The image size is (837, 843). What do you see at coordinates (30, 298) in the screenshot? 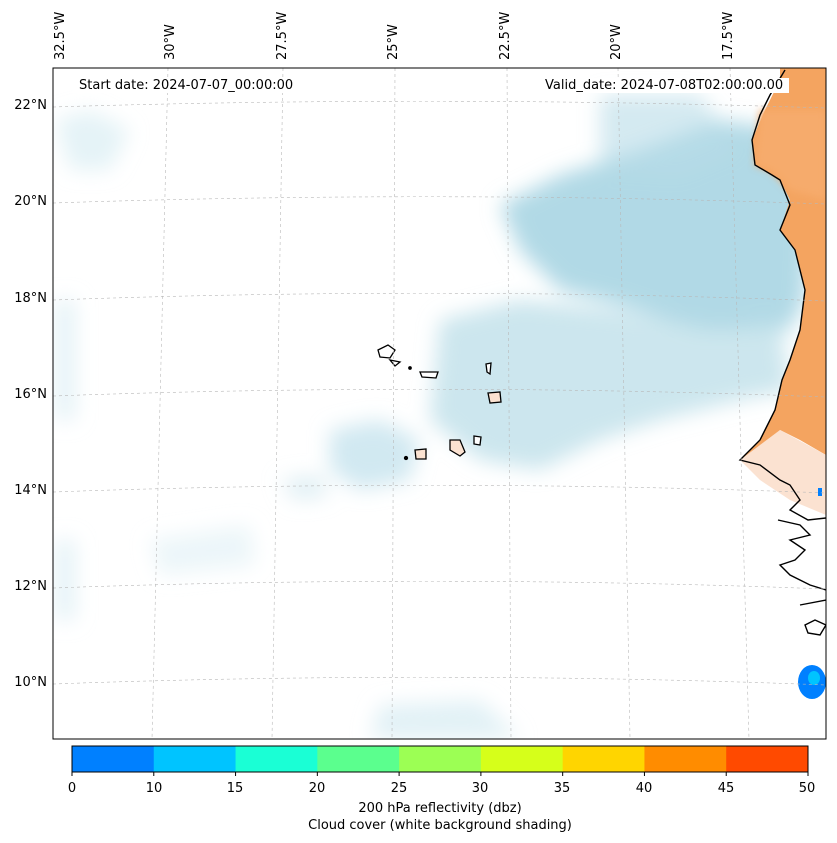
I see `lat-label-18n: 18°N` at bounding box center [30, 298].